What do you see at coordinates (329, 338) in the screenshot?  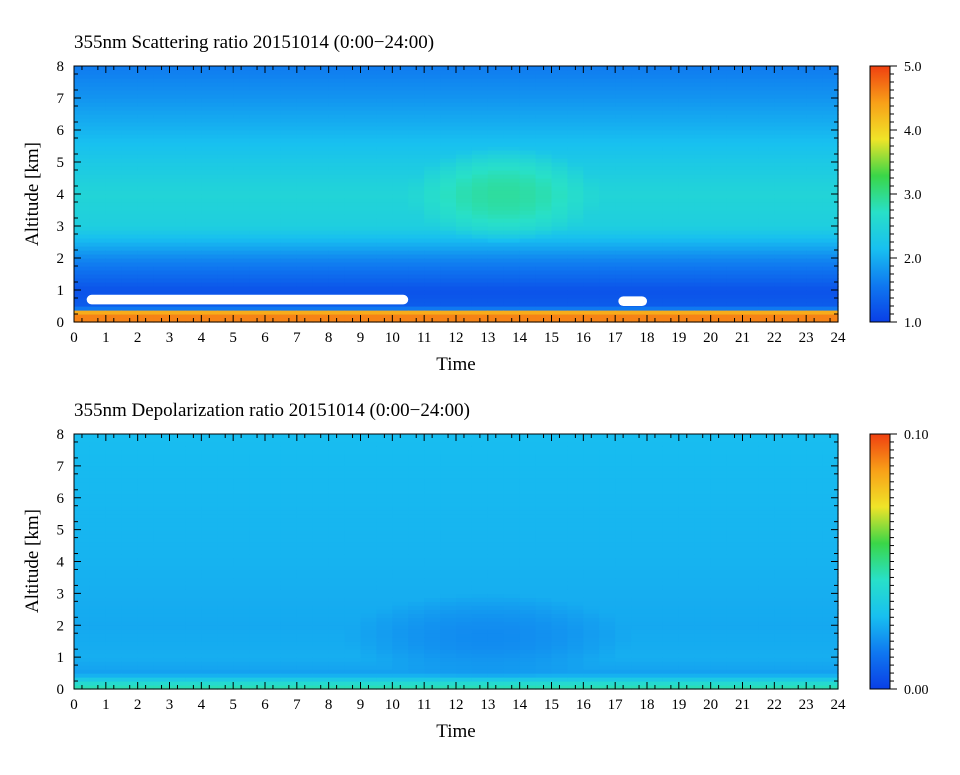 I see `x-tick-label: 8` at bounding box center [329, 338].